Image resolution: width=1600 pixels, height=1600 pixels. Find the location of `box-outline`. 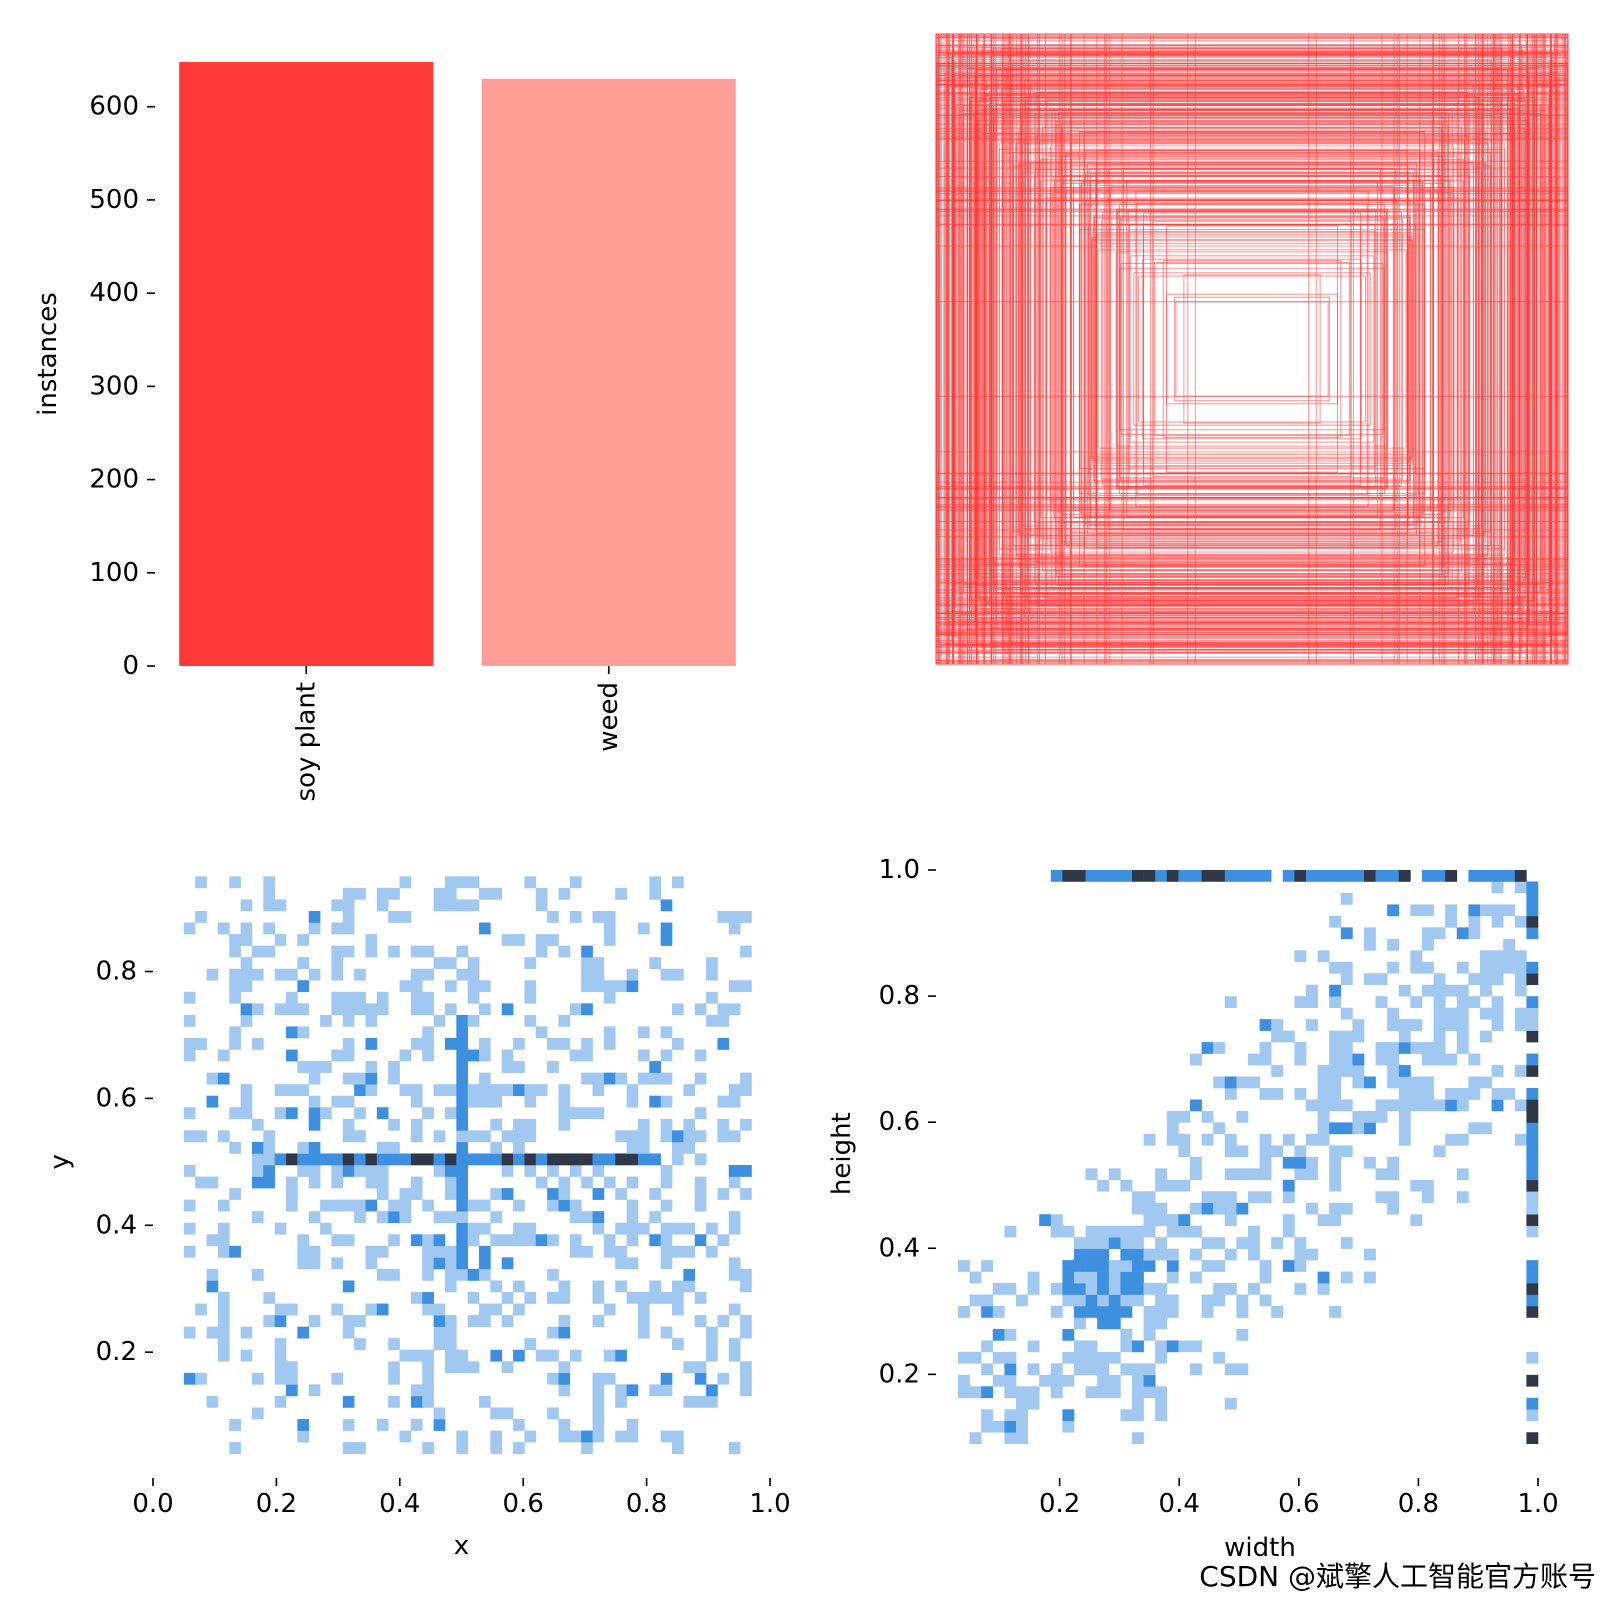

box-outline is located at coordinates (1252, 349).